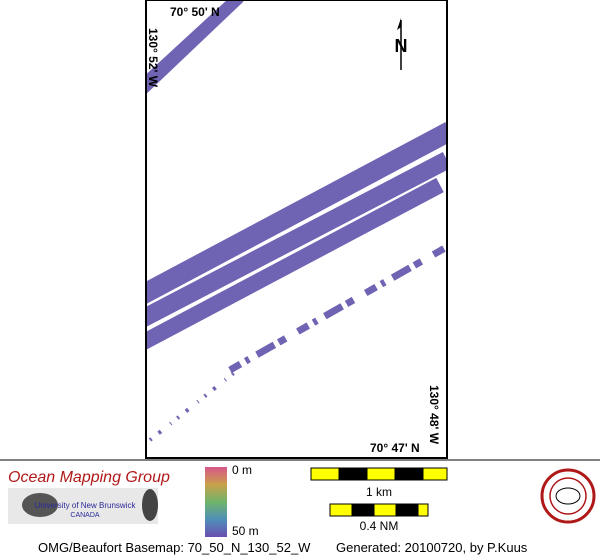  I want to click on scale-bar-nm, so click(379, 510).